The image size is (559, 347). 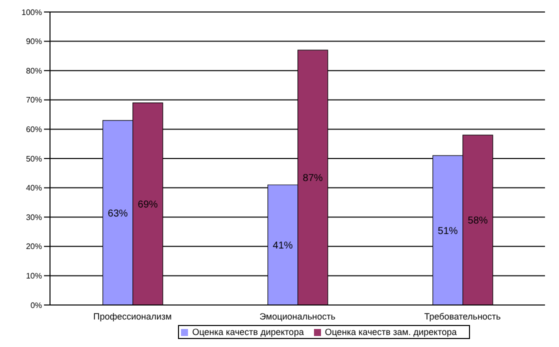 What do you see at coordinates (32, 12) in the screenshot?
I see `y-tick-label: 100%` at bounding box center [32, 12].